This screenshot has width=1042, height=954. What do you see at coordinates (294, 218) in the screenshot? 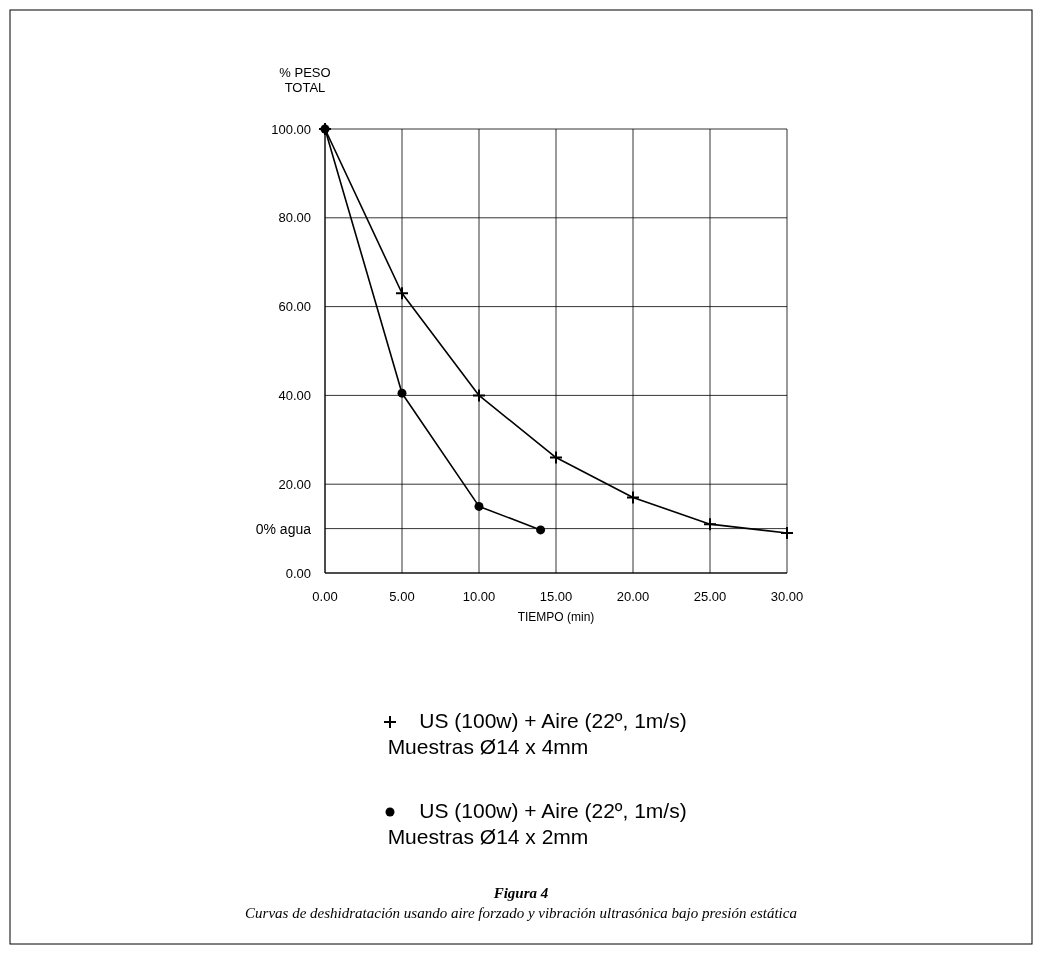
I see `y-tick-label: 80.00` at bounding box center [294, 218].